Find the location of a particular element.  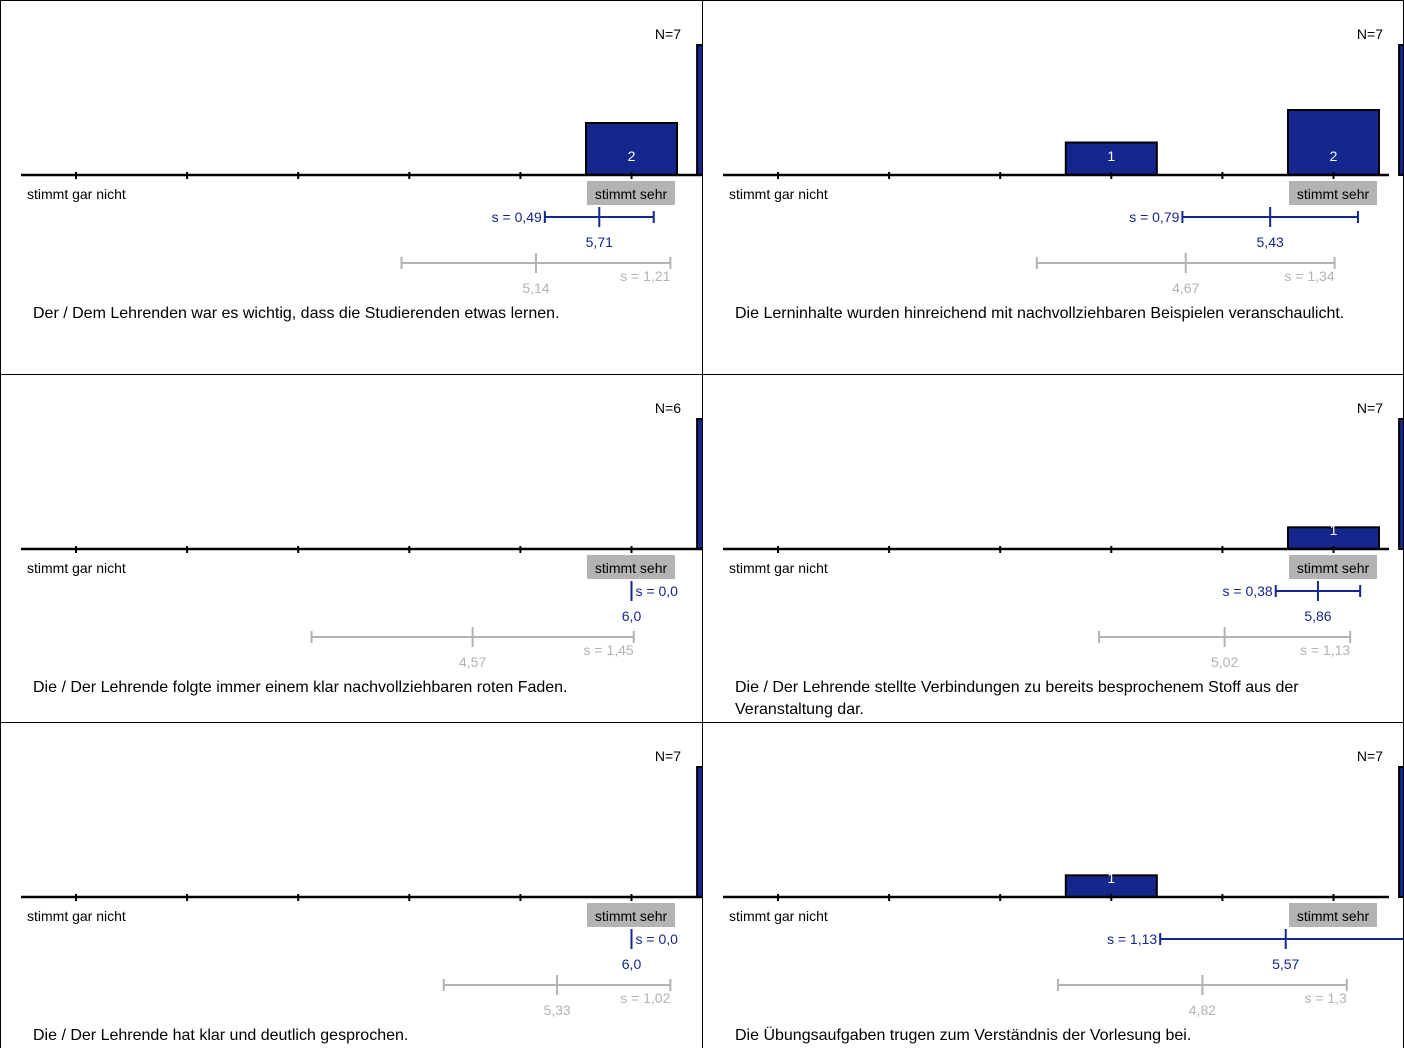

ref-sd-label: s = 1,3 is located at coordinates (1325, 998).